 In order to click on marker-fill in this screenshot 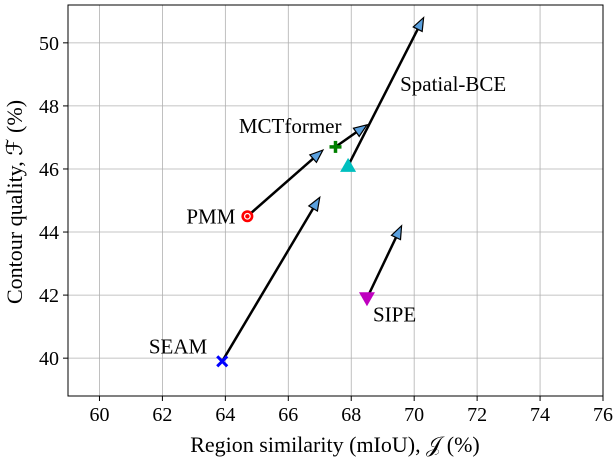, I will do `click(247, 216)`.